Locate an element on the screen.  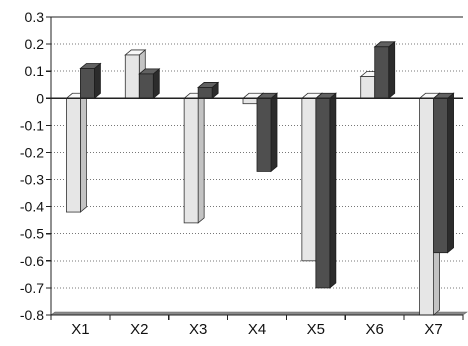
x-tick-label: X1 is located at coordinates (80, 329).